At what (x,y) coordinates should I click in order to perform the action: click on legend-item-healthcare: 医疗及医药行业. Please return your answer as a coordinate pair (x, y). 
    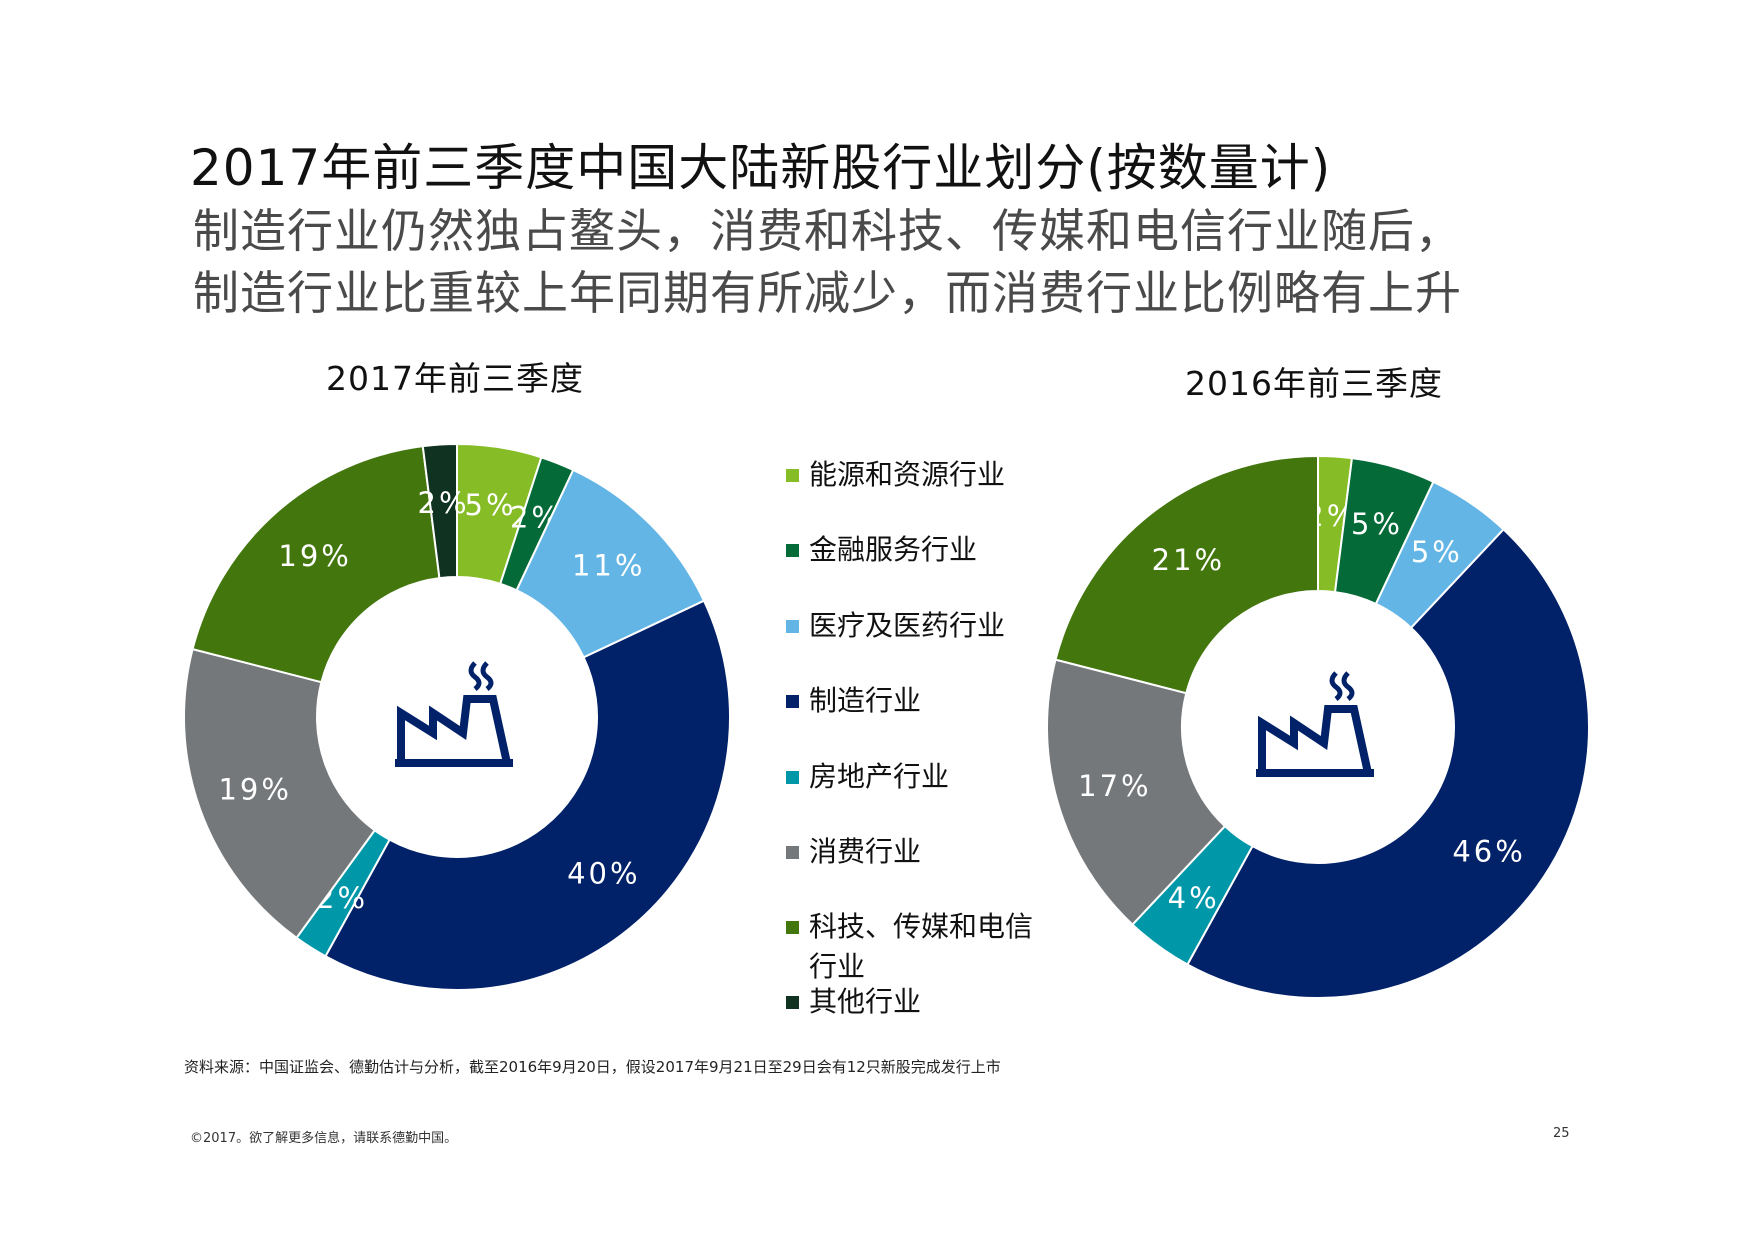
    Looking at the image, I should click on (931, 626).